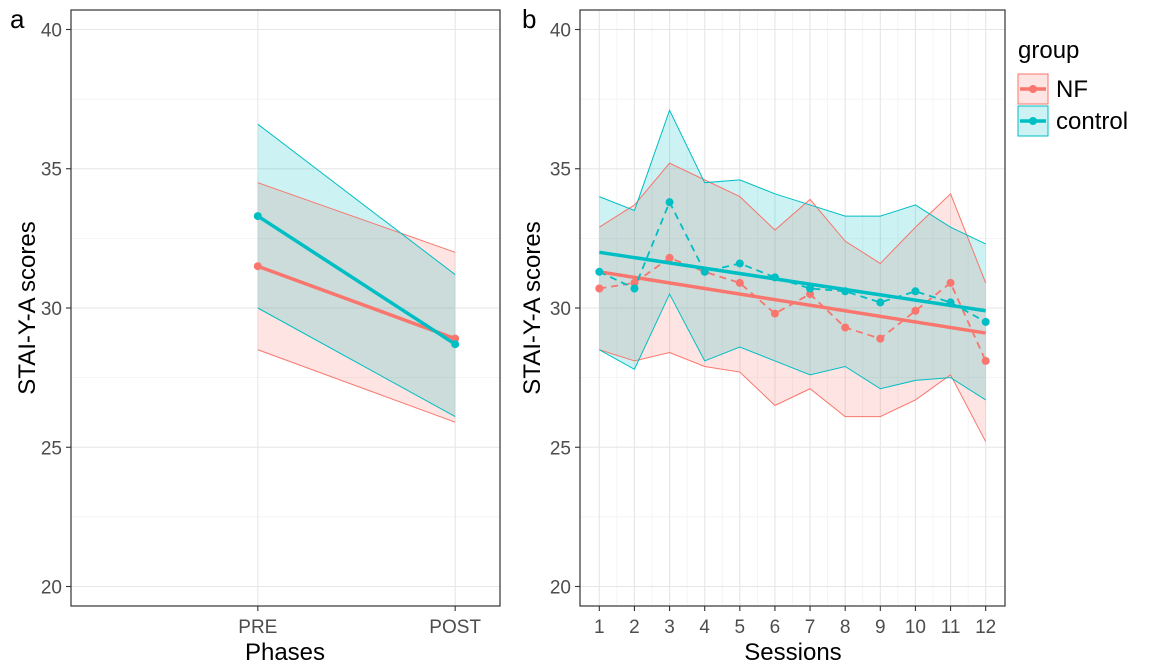 The height and width of the screenshot is (667, 1157). Describe the element at coordinates (880, 627) in the screenshot. I see `x-tick-label: 9` at that location.